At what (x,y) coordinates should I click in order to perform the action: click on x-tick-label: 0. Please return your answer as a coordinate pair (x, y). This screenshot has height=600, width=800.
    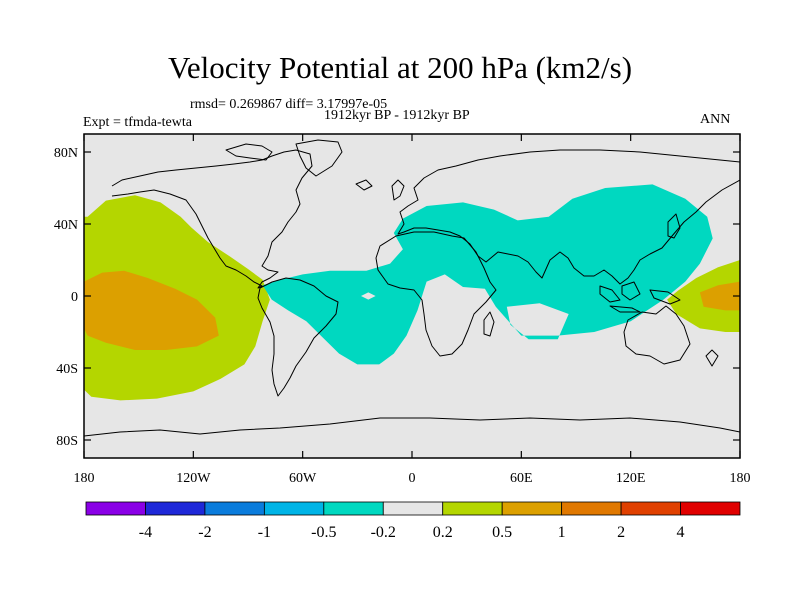
    Looking at the image, I should click on (412, 478).